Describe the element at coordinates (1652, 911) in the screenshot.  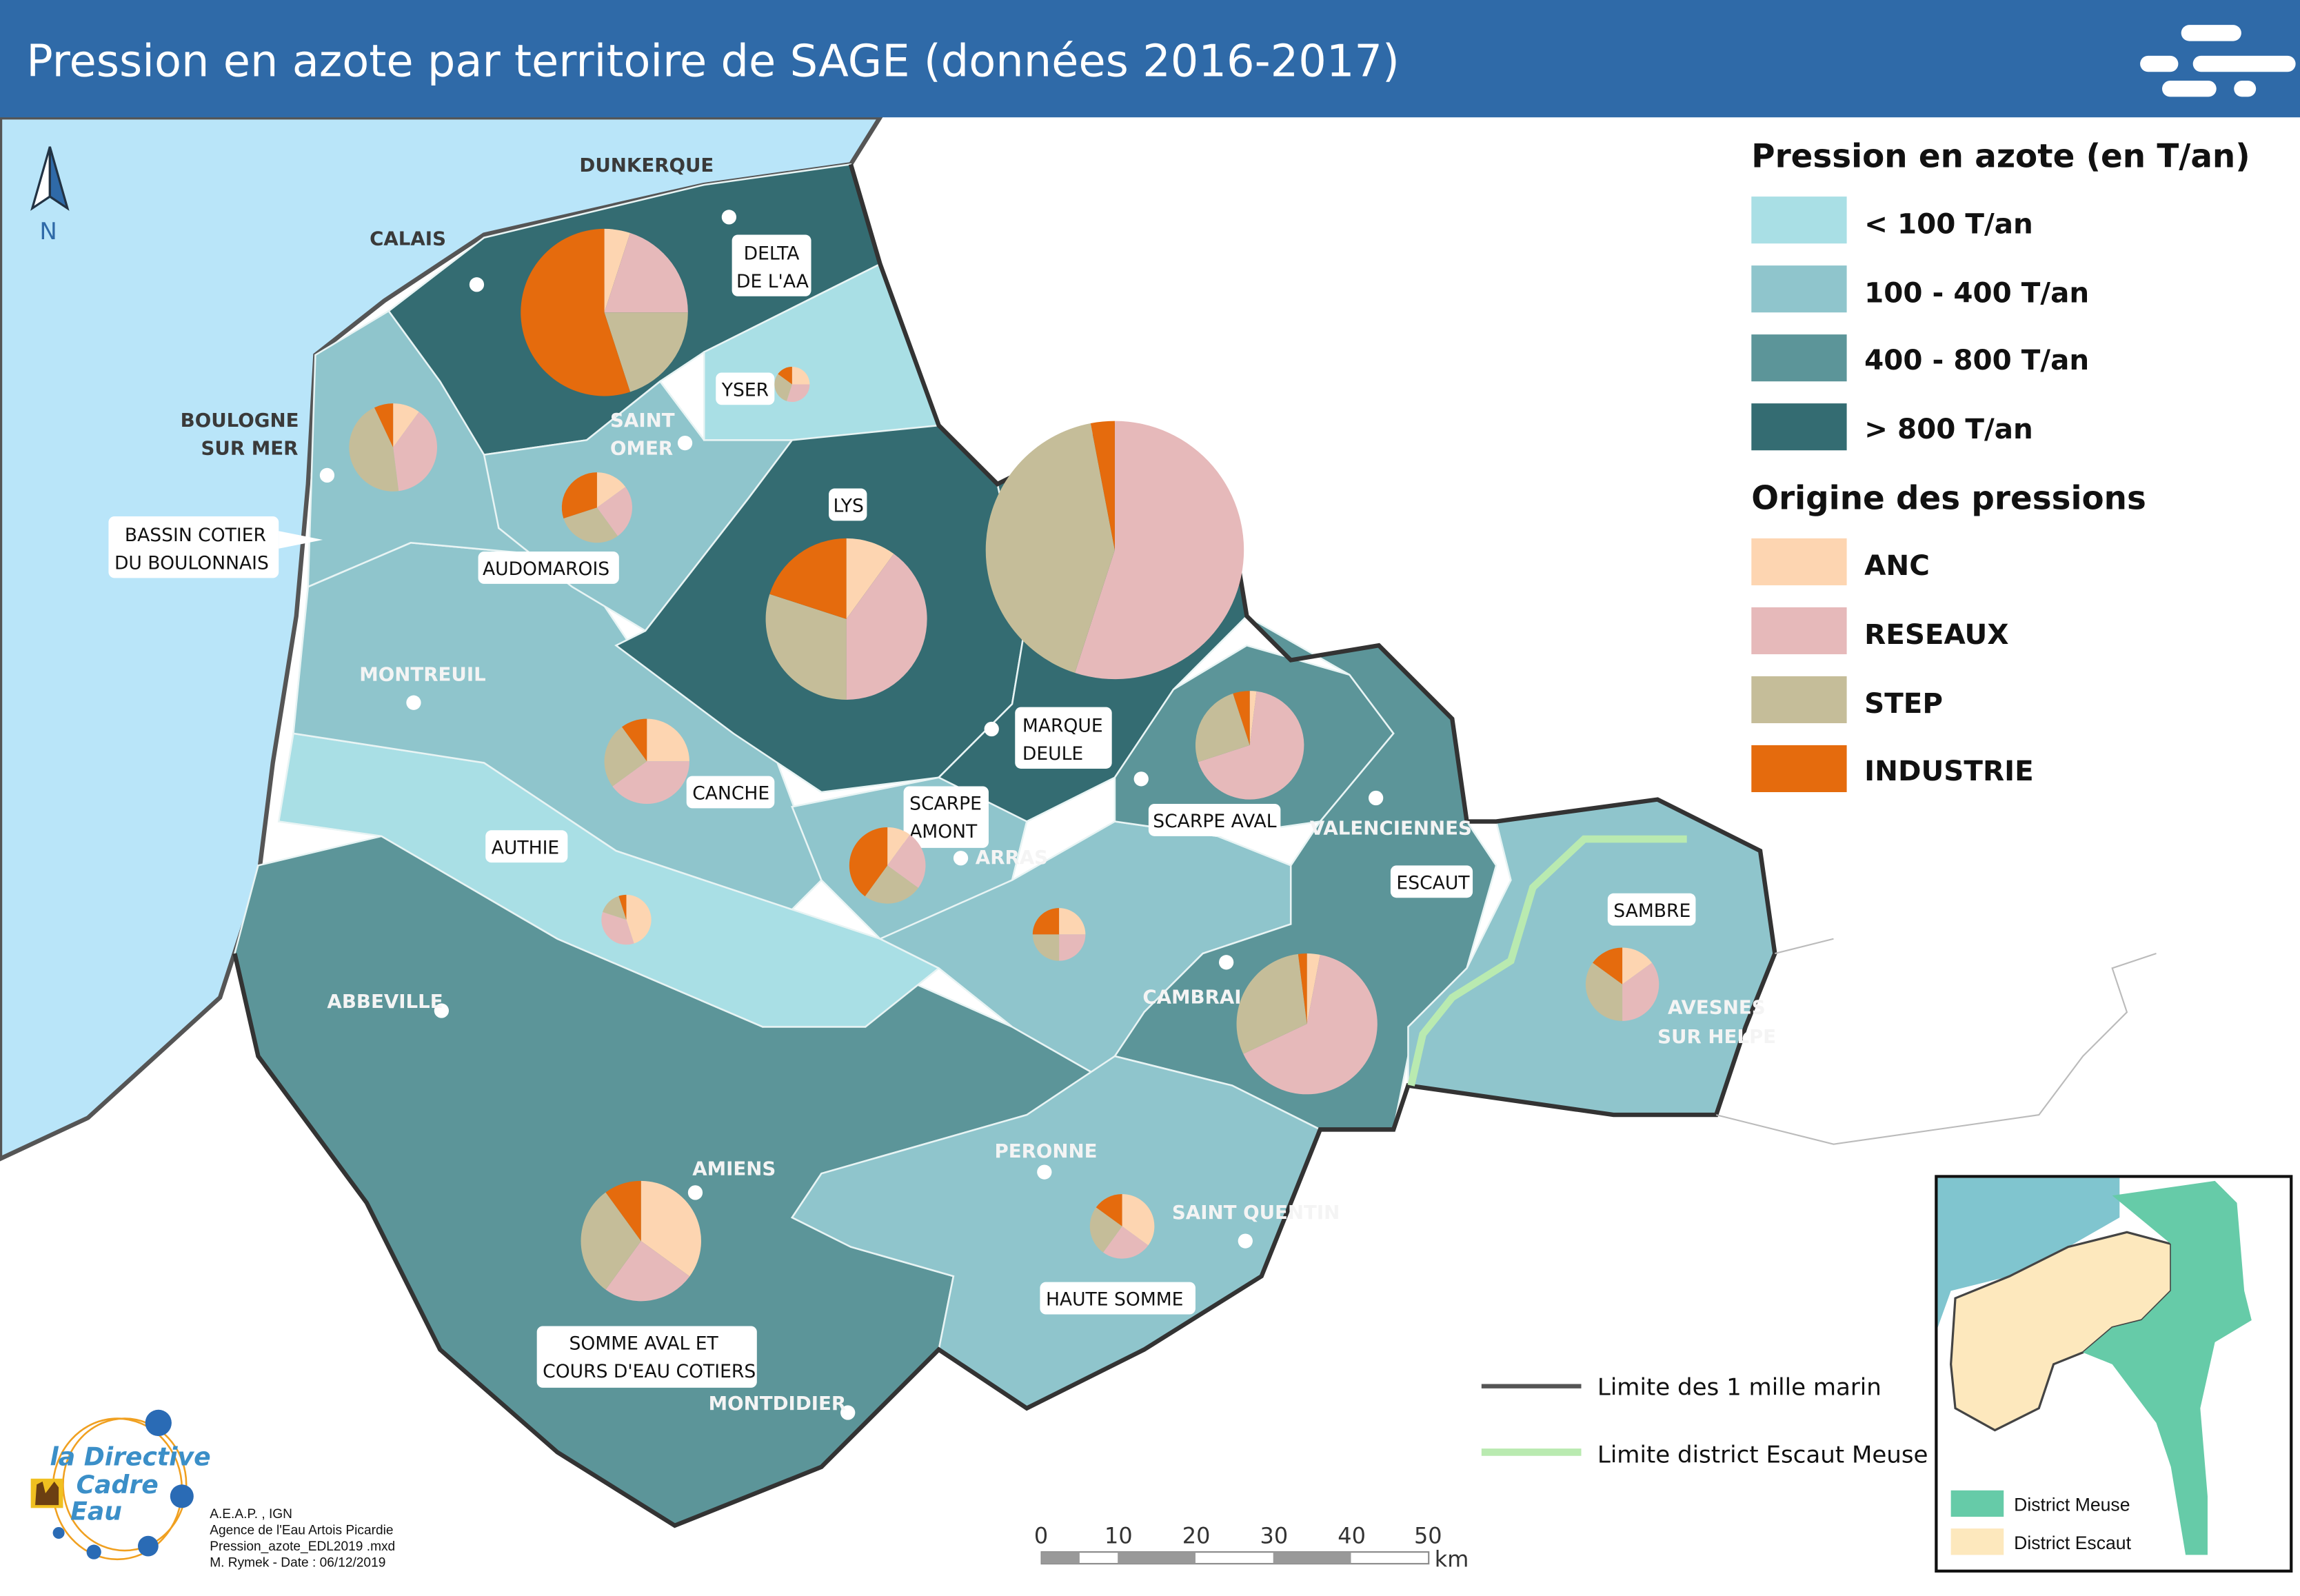
I see `sage-label: SAMBRE` at that location.